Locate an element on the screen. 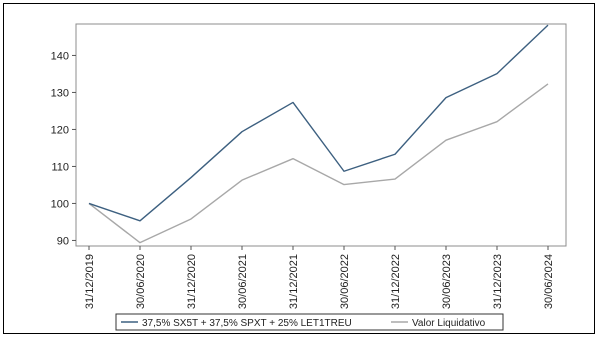 This screenshot has width=600, height=338. x-tick-label: 31/12/2022 is located at coordinates (396, 281).